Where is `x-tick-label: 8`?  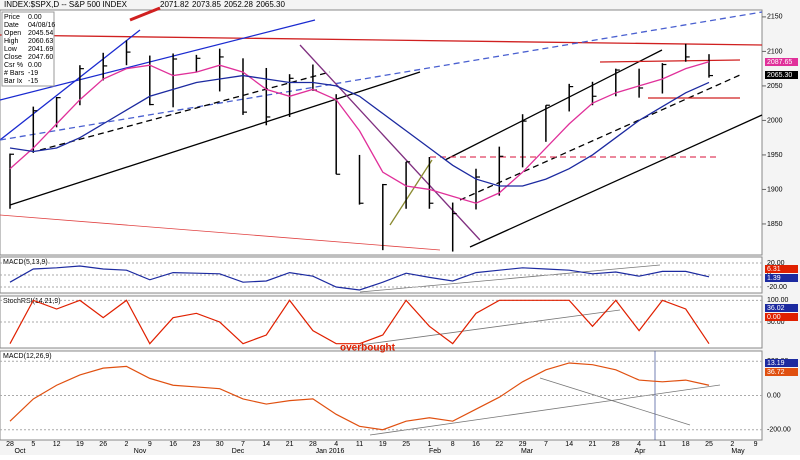
x-tick-label: 8 is located at coordinates (453, 444).